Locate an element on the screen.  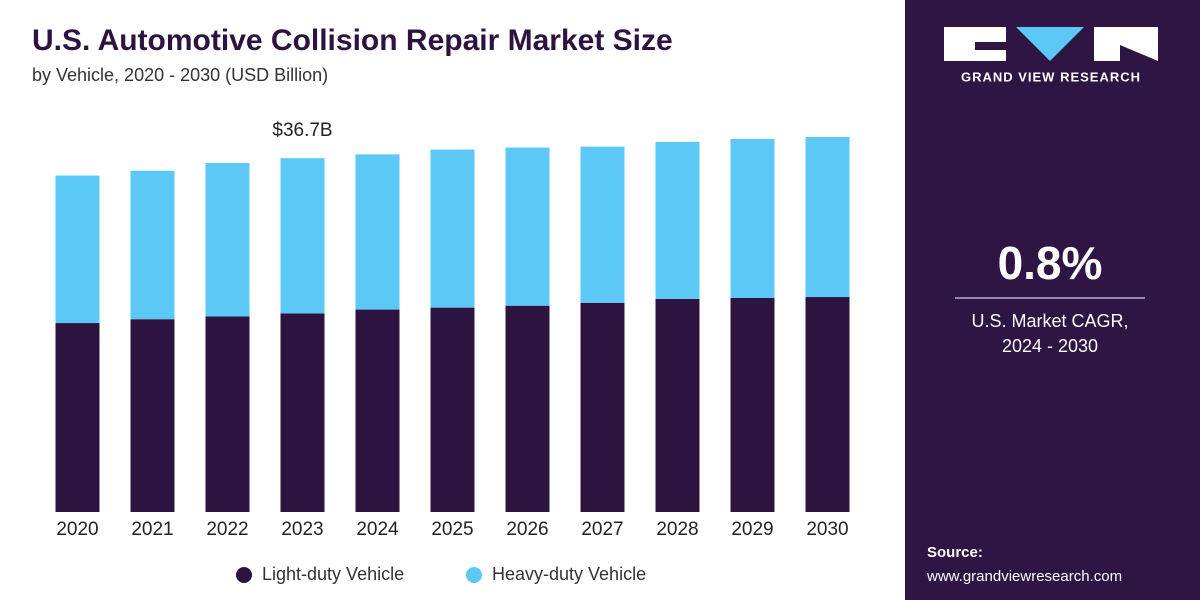
legend-label: Heavy-duty Vehicle is located at coordinates (569, 574).